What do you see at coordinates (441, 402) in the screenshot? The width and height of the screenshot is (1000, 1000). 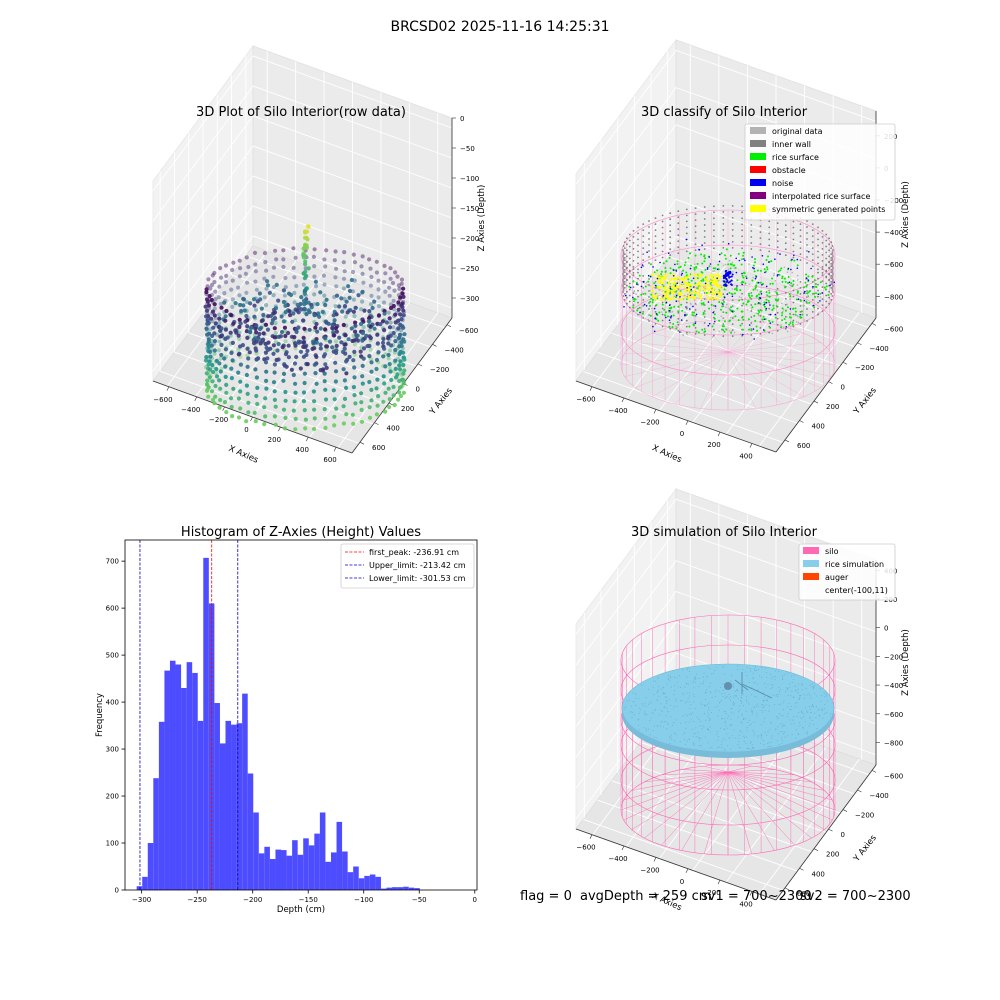 I see `y-axis-label: Y Axies` at bounding box center [441, 402].